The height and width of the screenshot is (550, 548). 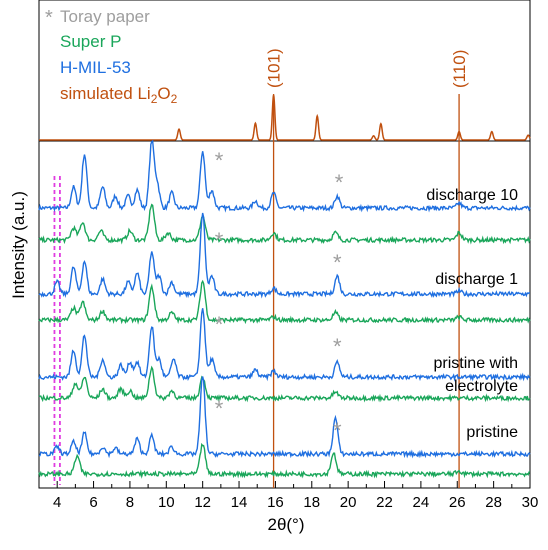 What do you see at coordinates (288, 496) in the screenshot?
I see `x-axis: 4 6 8 10 12 14 16 18 20 22 24 26 28 30` at bounding box center [288, 496].